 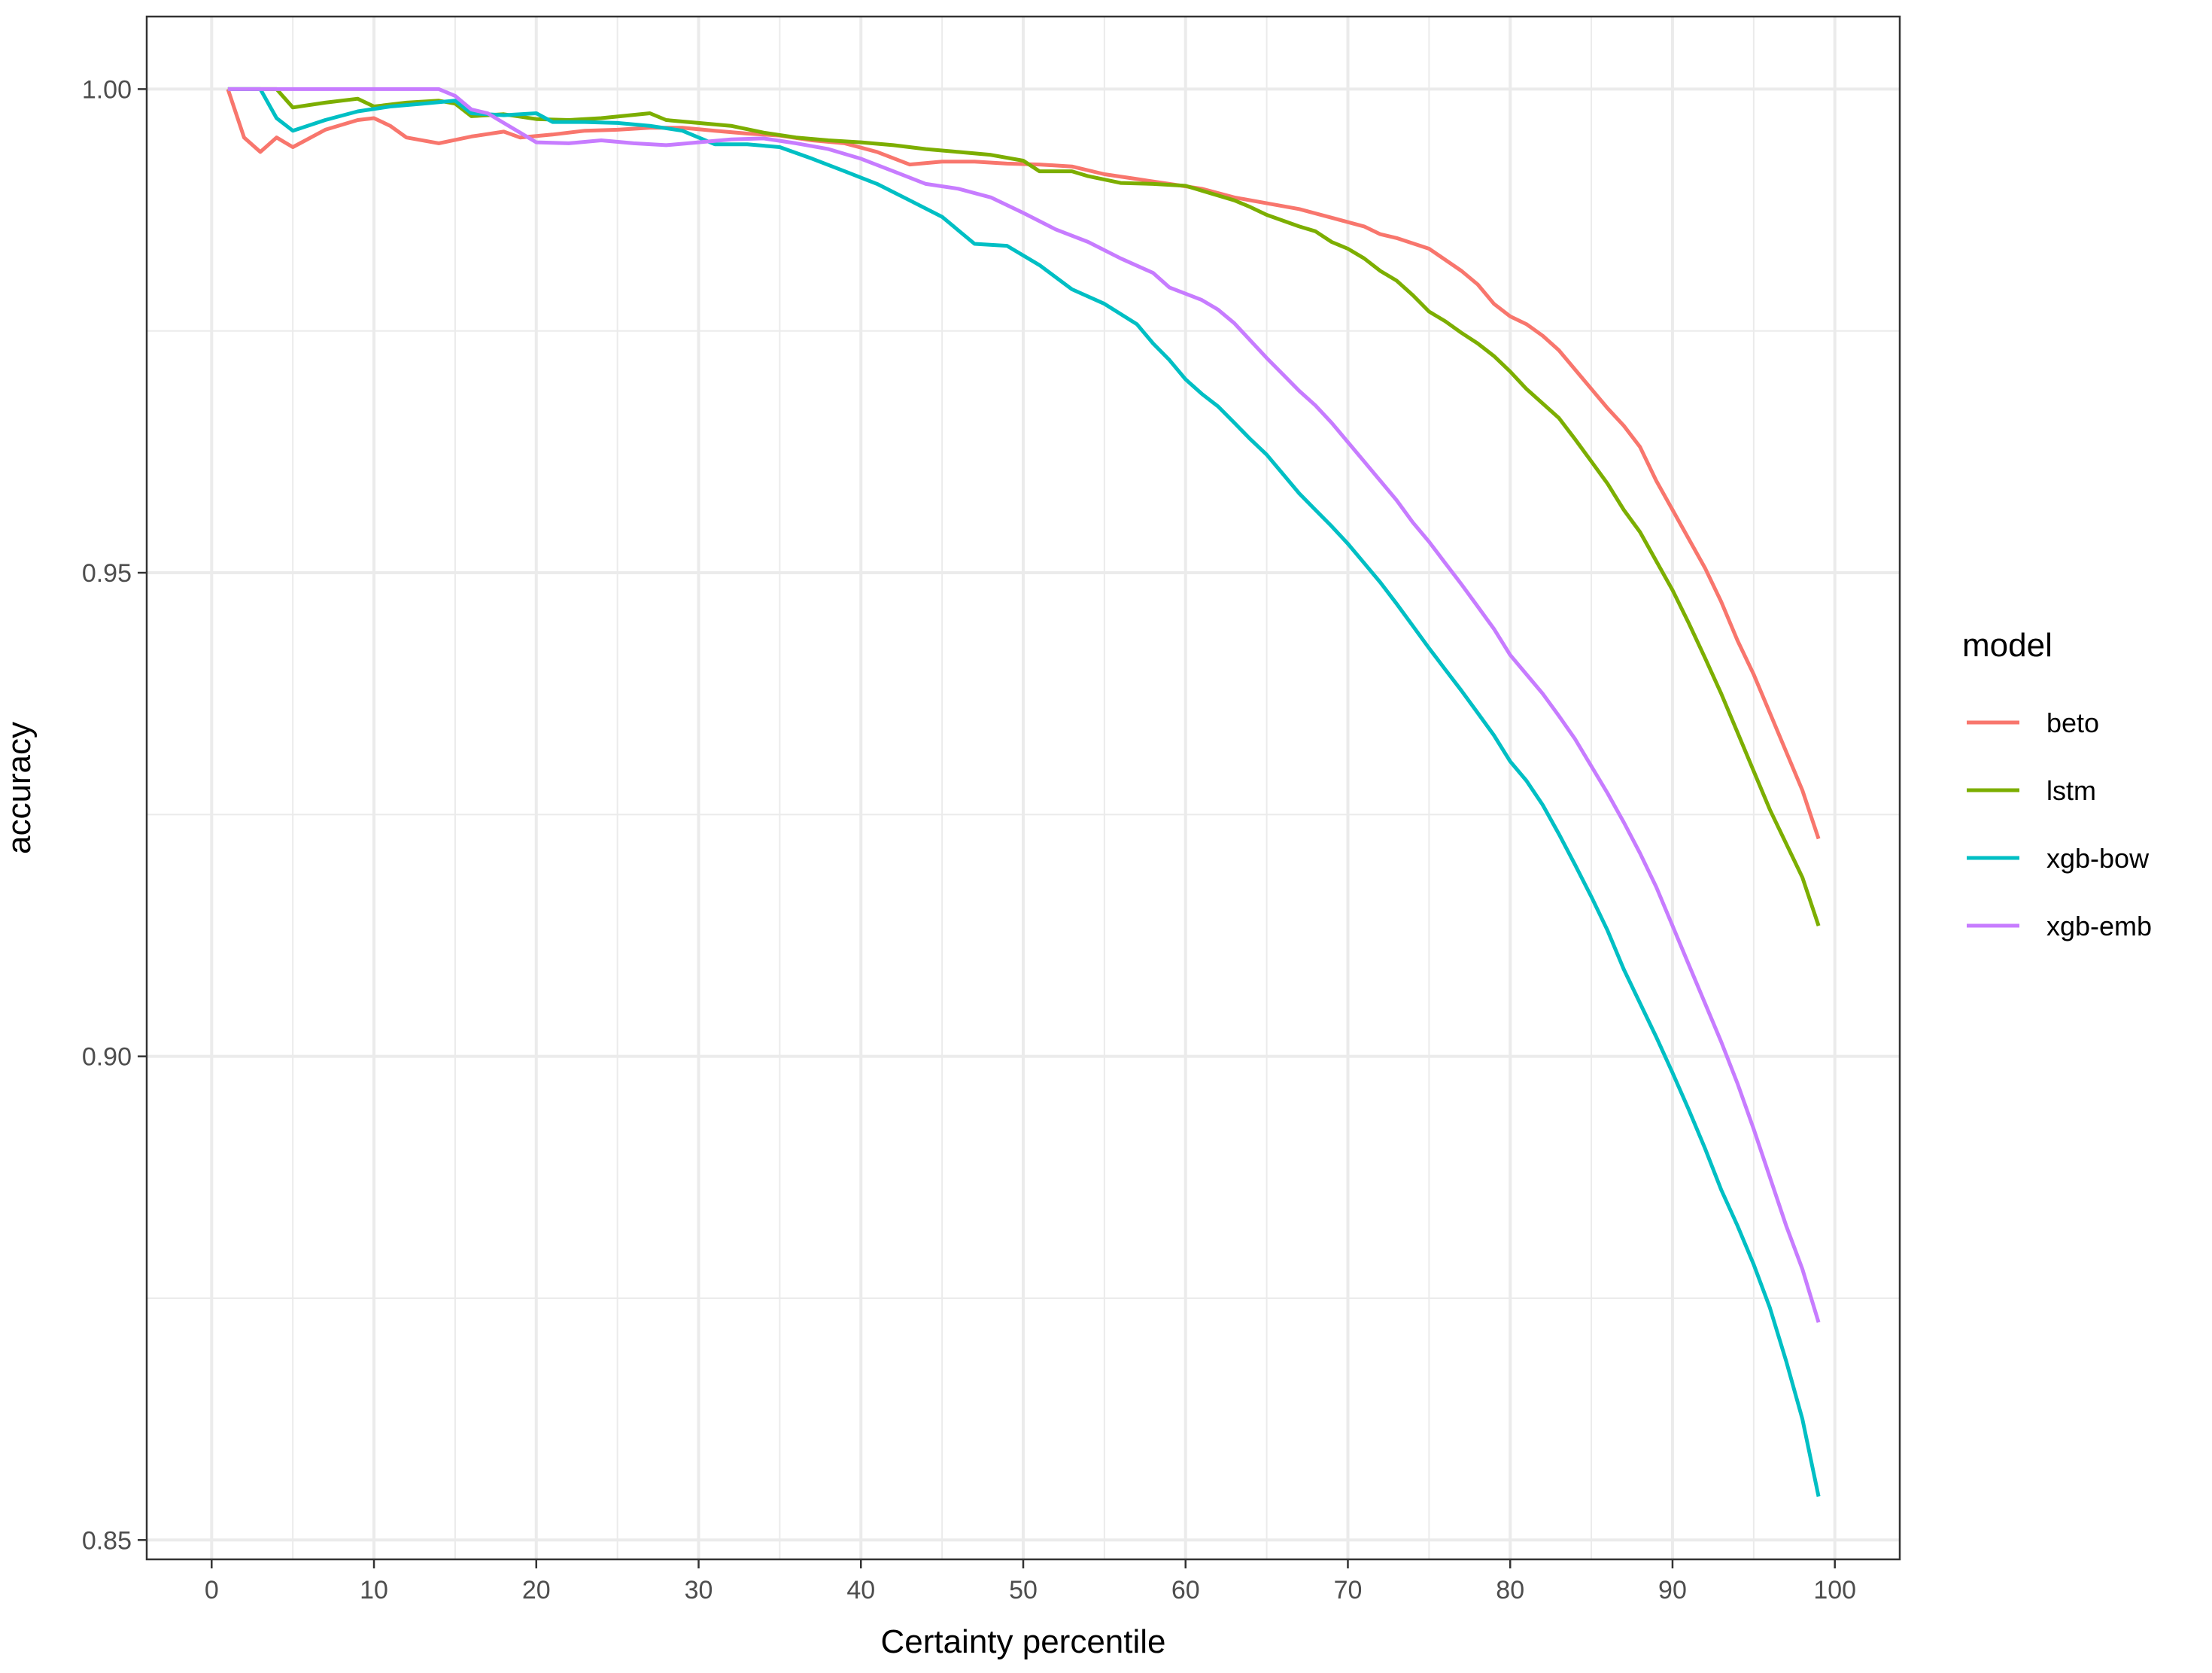 I want to click on legend-label-xgb-bow: xgb-bow, so click(x=2098, y=858).